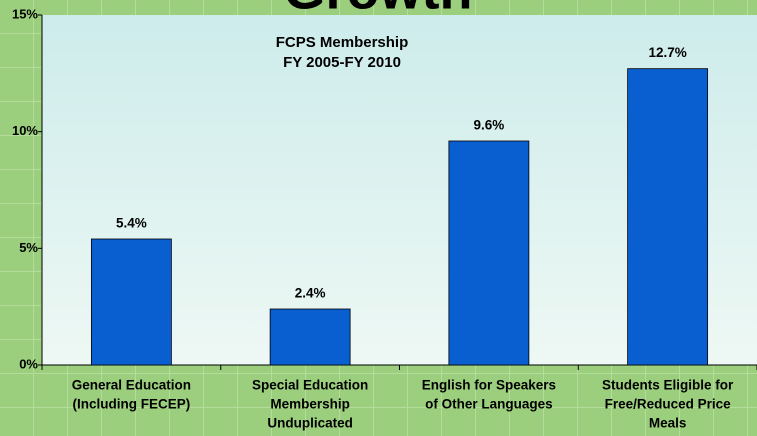 The image size is (757, 436). What do you see at coordinates (25, 13) in the screenshot?
I see `y-tick-label: 15%` at bounding box center [25, 13].